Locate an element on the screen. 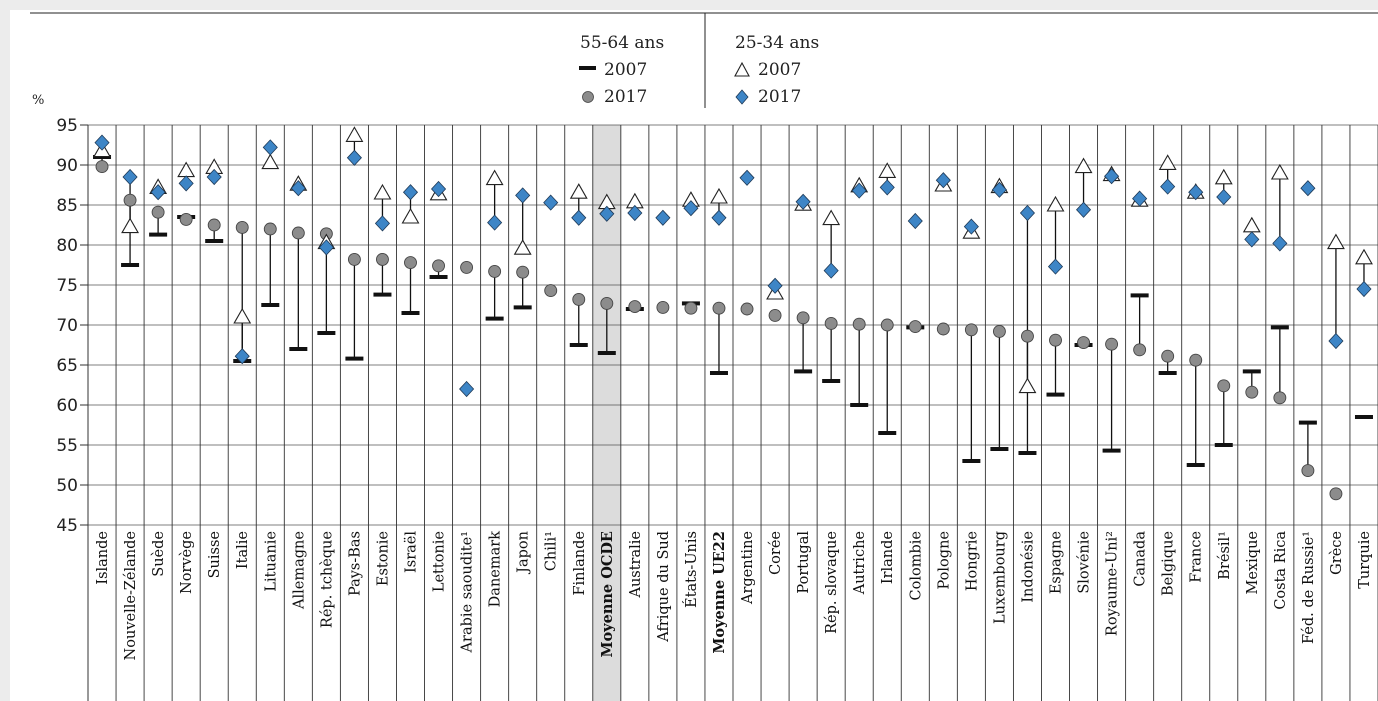 This screenshot has width=1378, height=701. category-label: Norvège is located at coordinates (187, 562).